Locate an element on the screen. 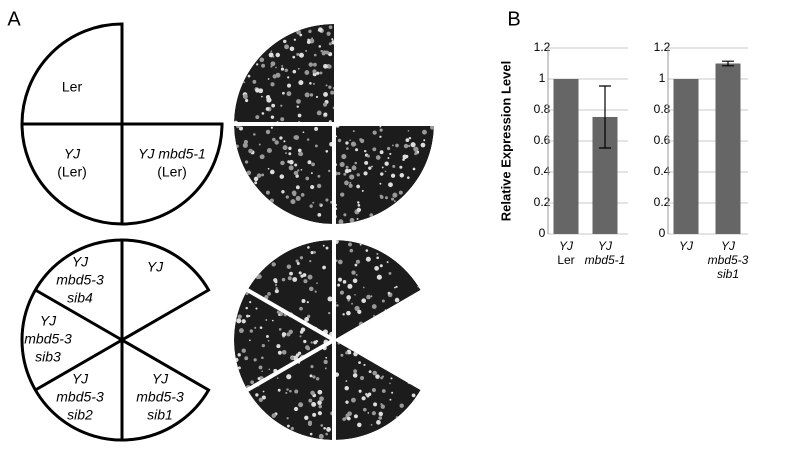  bar is located at coordinates (728, 148).